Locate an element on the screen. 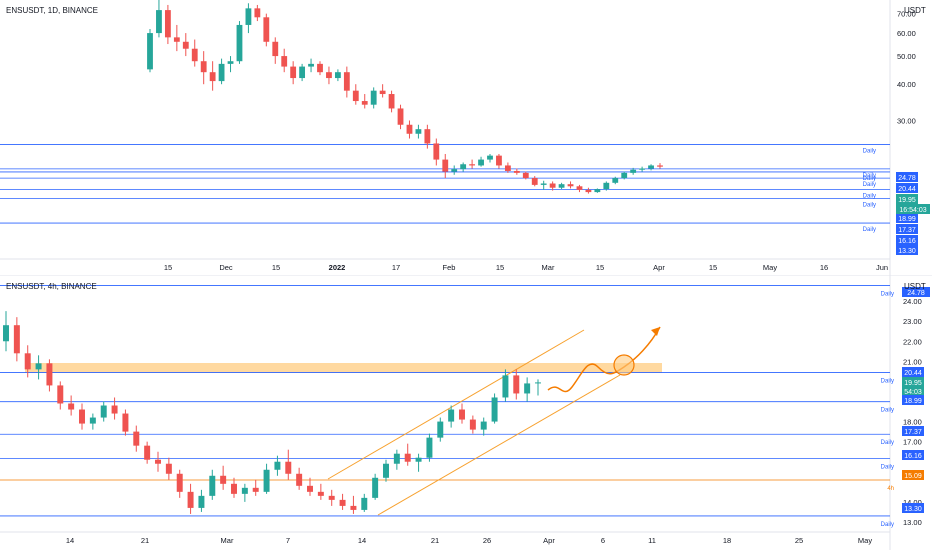  daily-time-tick-6: 15 is located at coordinates (500, 267).